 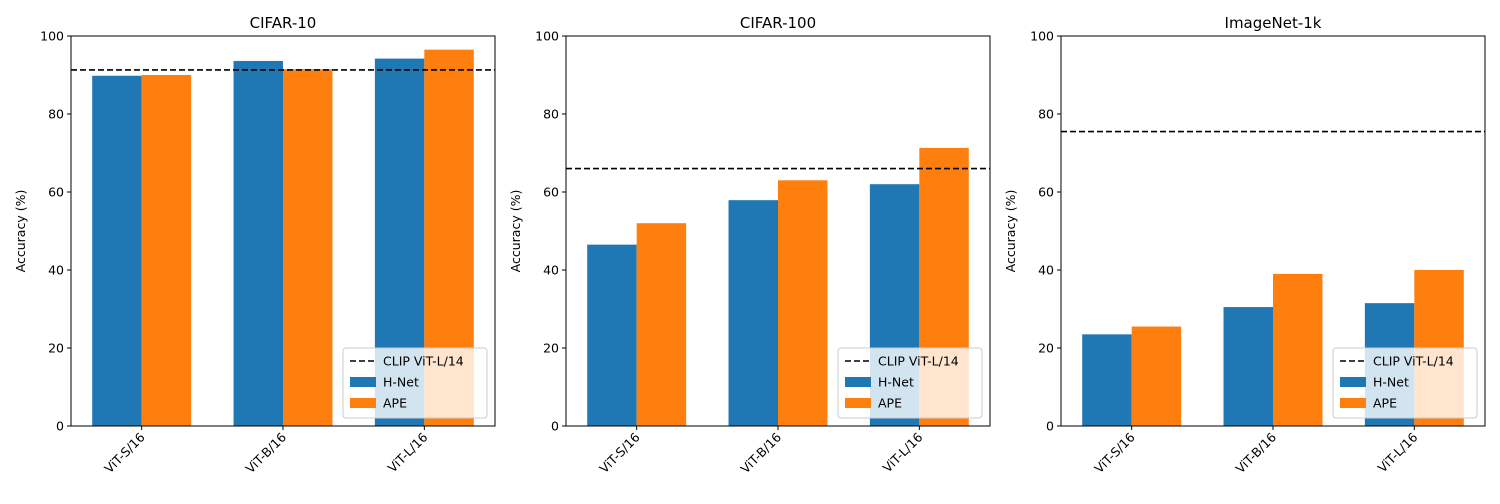 What do you see at coordinates (283, 23) in the screenshot?
I see `chart-title: CIFAR-10` at bounding box center [283, 23].